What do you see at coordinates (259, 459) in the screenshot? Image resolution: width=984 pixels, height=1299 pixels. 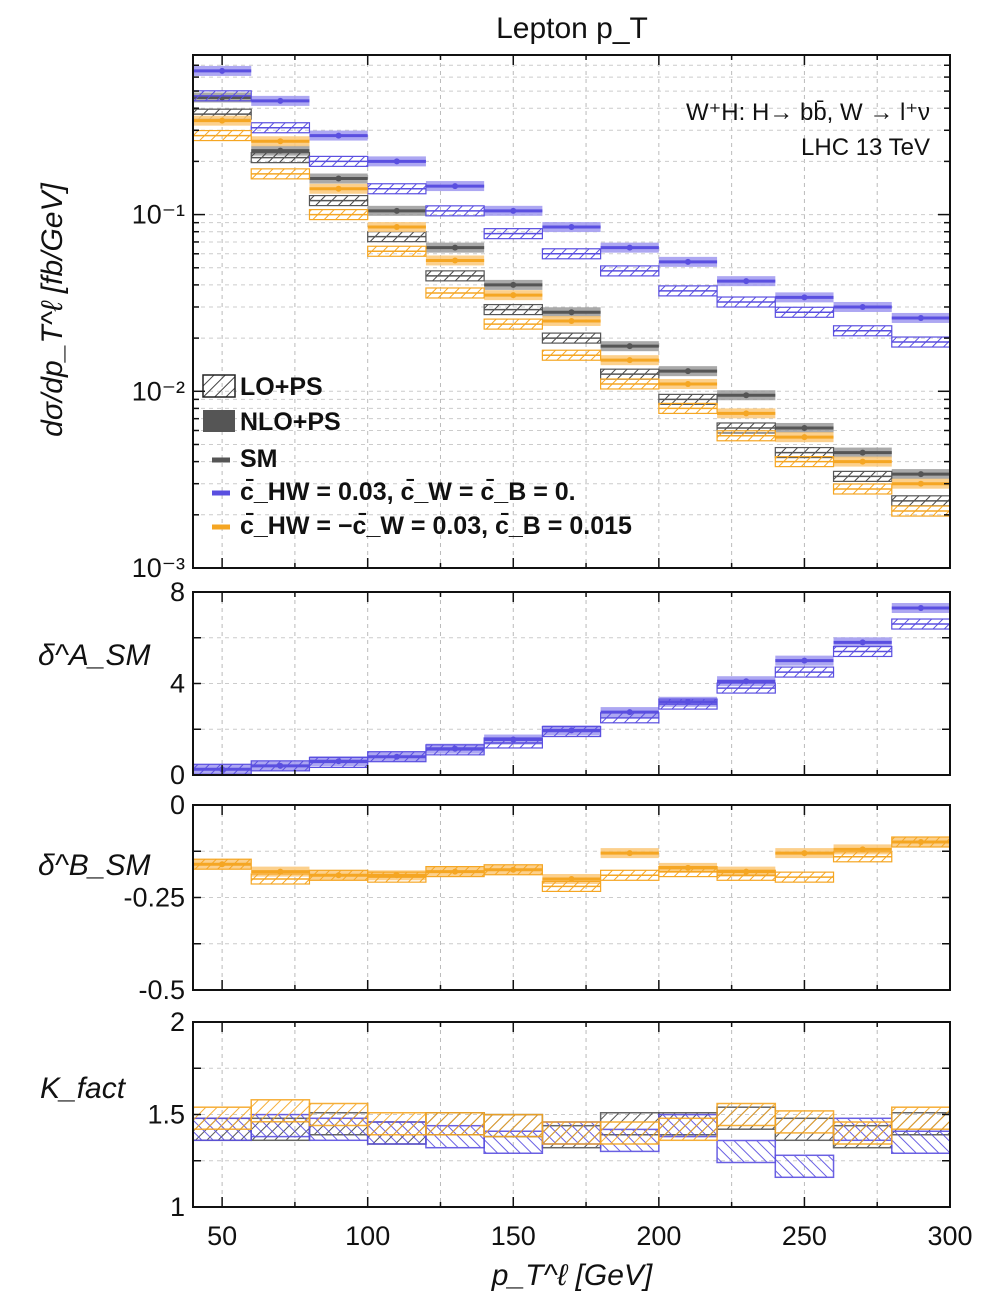 I see `legend-sm-label: SM` at bounding box center [259, 459].